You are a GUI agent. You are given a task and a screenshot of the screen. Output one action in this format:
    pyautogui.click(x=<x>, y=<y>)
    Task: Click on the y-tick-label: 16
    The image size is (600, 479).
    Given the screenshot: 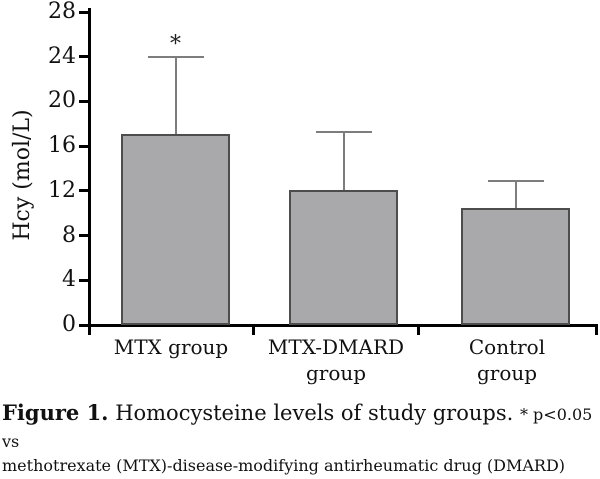 What is the action you would take?
    pyautogui.click(x=62, y=146)
    